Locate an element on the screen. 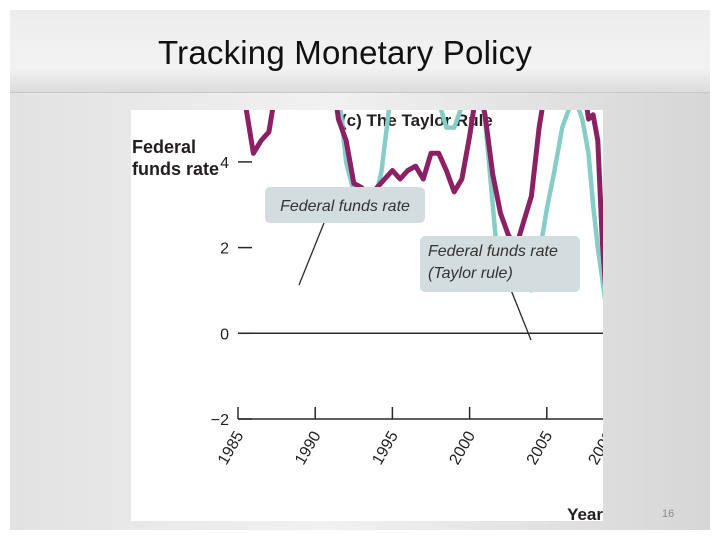 This screenshot has width=720, height=540. callout-label: Federal funds rate (Taylor rule) is located at coordinates (493, 262).